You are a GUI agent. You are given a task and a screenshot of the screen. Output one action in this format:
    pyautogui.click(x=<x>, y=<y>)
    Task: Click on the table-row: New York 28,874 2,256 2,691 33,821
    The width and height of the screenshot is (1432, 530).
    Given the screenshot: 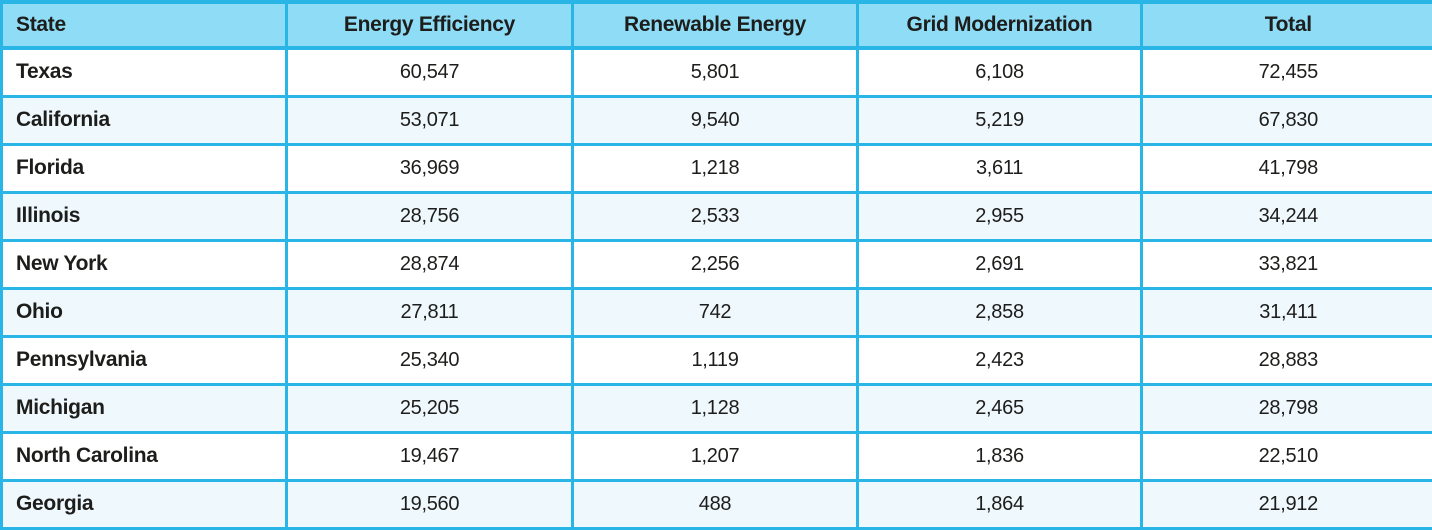 What is the action you would take?
    pyautogui.click(x=716, y=264)
    